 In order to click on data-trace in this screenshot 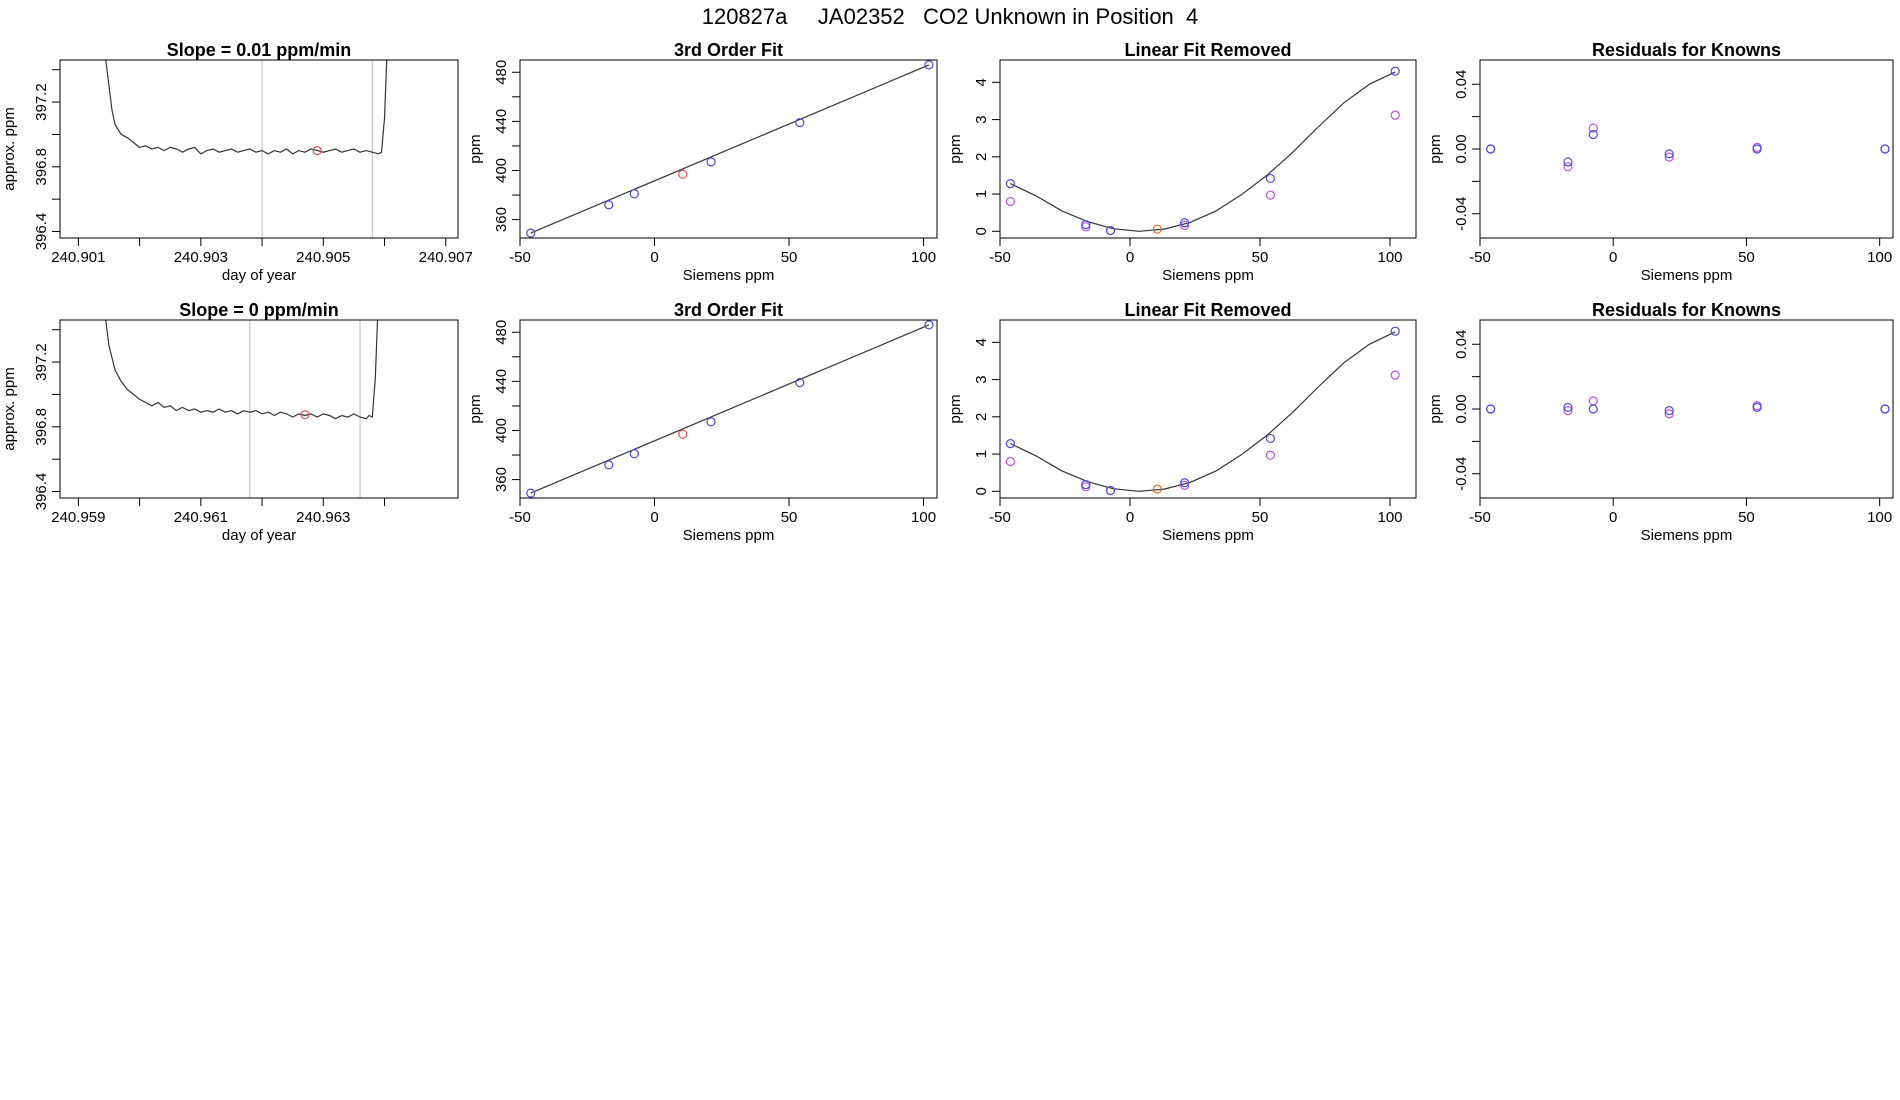, I will do `click(246, 107)`.